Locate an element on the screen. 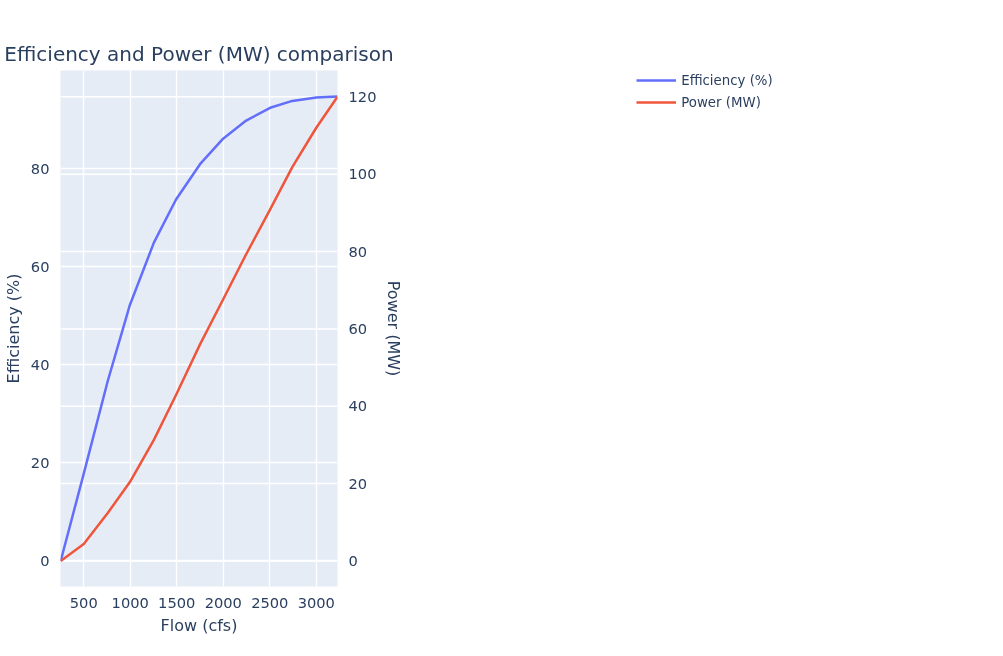 This screenshot has width=1003, height=656. x-tick-label: 1500 is located at coordinates (177, 602).